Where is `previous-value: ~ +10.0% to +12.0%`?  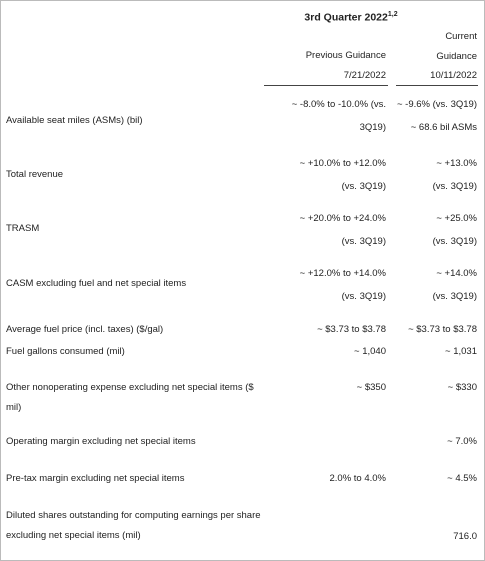
previous-value: ~ +10.0% to +12.0% is located at coordinates (342, 163).